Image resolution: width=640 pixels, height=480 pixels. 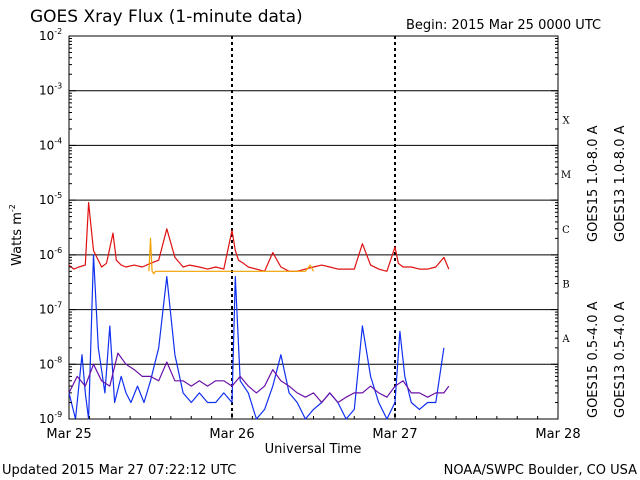 What do you see at coordinates (394, 434) in the screenshot?
I see `x-tick-label: Mar 27` at bounding box center [394, 434].